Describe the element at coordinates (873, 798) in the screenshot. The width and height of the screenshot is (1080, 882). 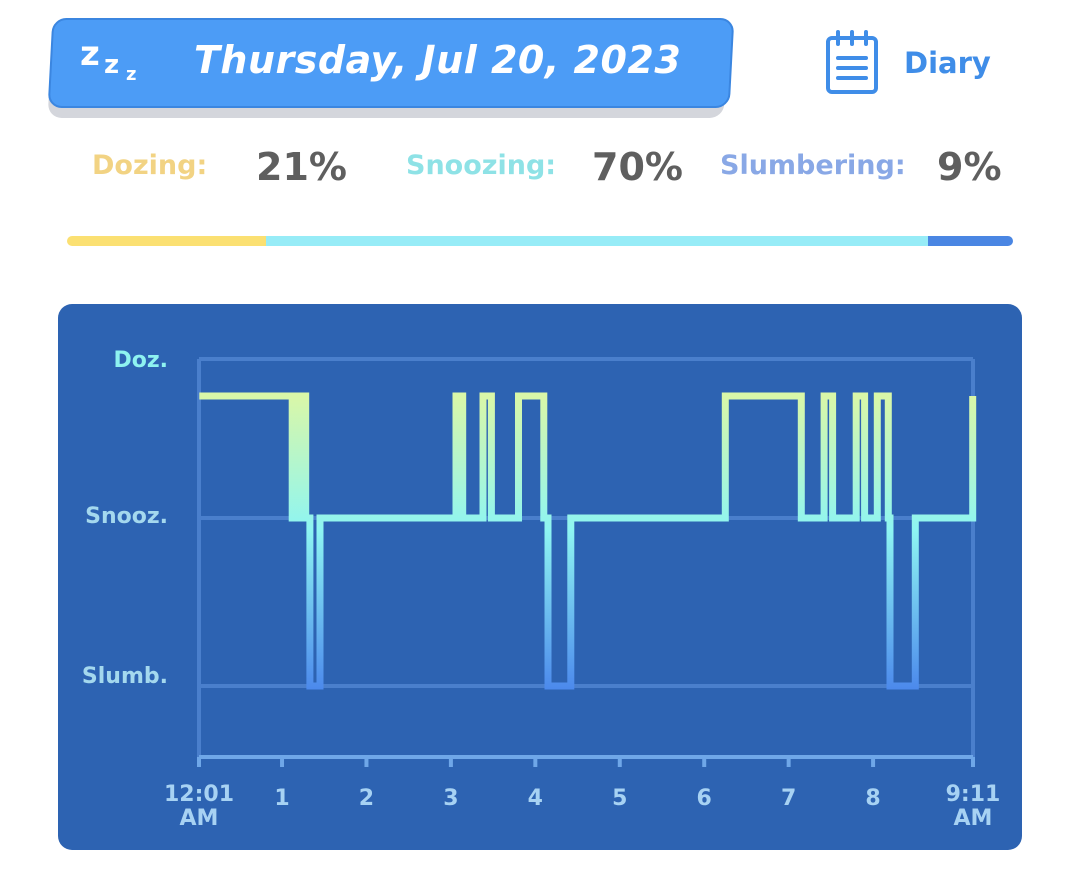
I see `x-tick-label: 8` at that location.